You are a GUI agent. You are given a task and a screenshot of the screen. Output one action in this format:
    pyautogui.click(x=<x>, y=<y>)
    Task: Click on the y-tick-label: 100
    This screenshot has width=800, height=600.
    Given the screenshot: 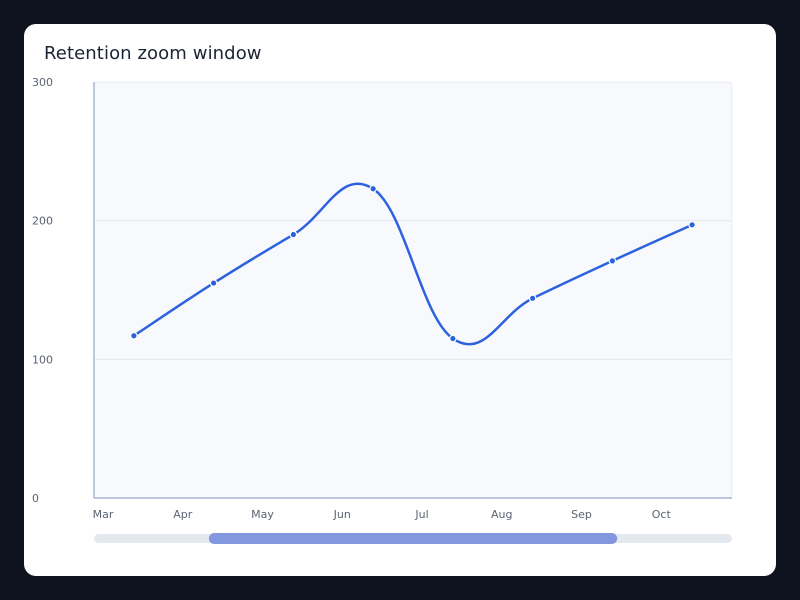 What is the action you would take?
    pyautogui.click(x=42, y=359)
    